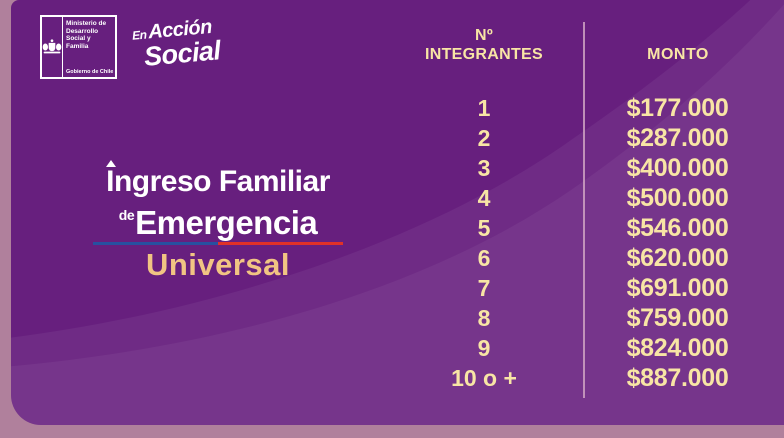 The image size is (784, 438). Describe the element at coordinates (484, 35) in the screenshot. I see `header-numero: Nº` at that location.